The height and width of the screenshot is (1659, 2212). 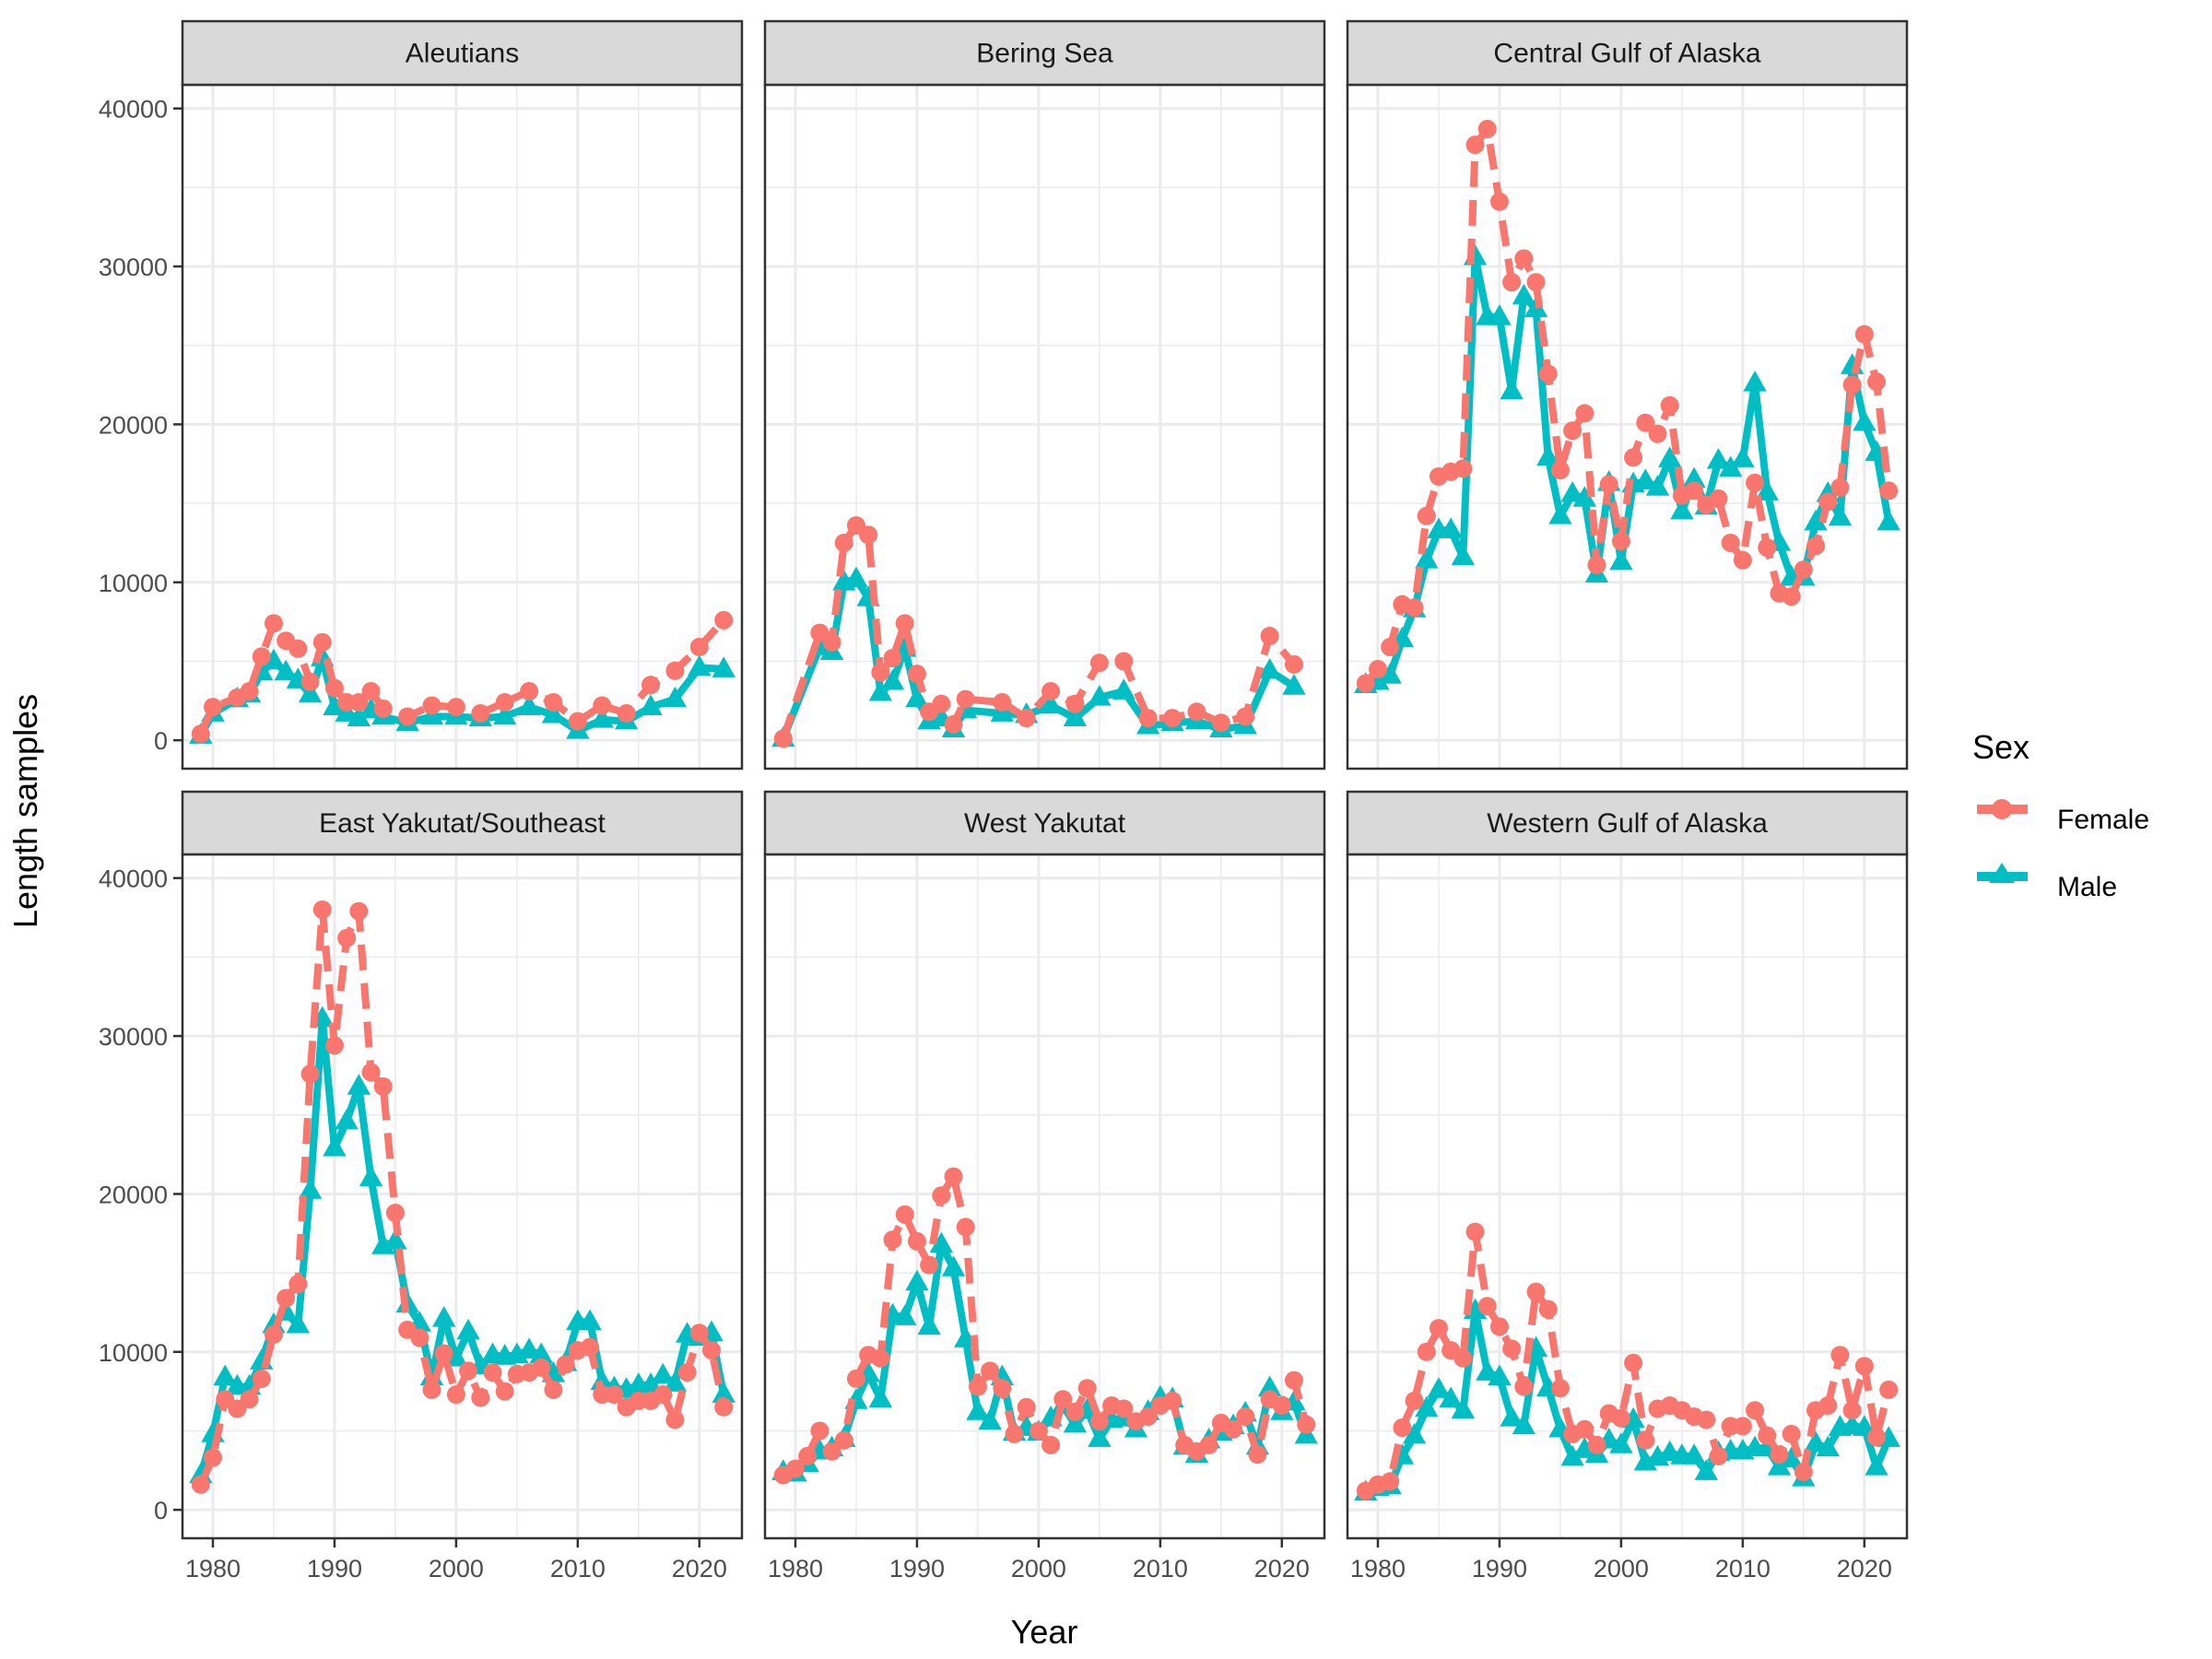 What do you see at coordinates (2087, 887) in the screenshot?
I see `legend-label-male: Male` at bounding box center [2087, 887].